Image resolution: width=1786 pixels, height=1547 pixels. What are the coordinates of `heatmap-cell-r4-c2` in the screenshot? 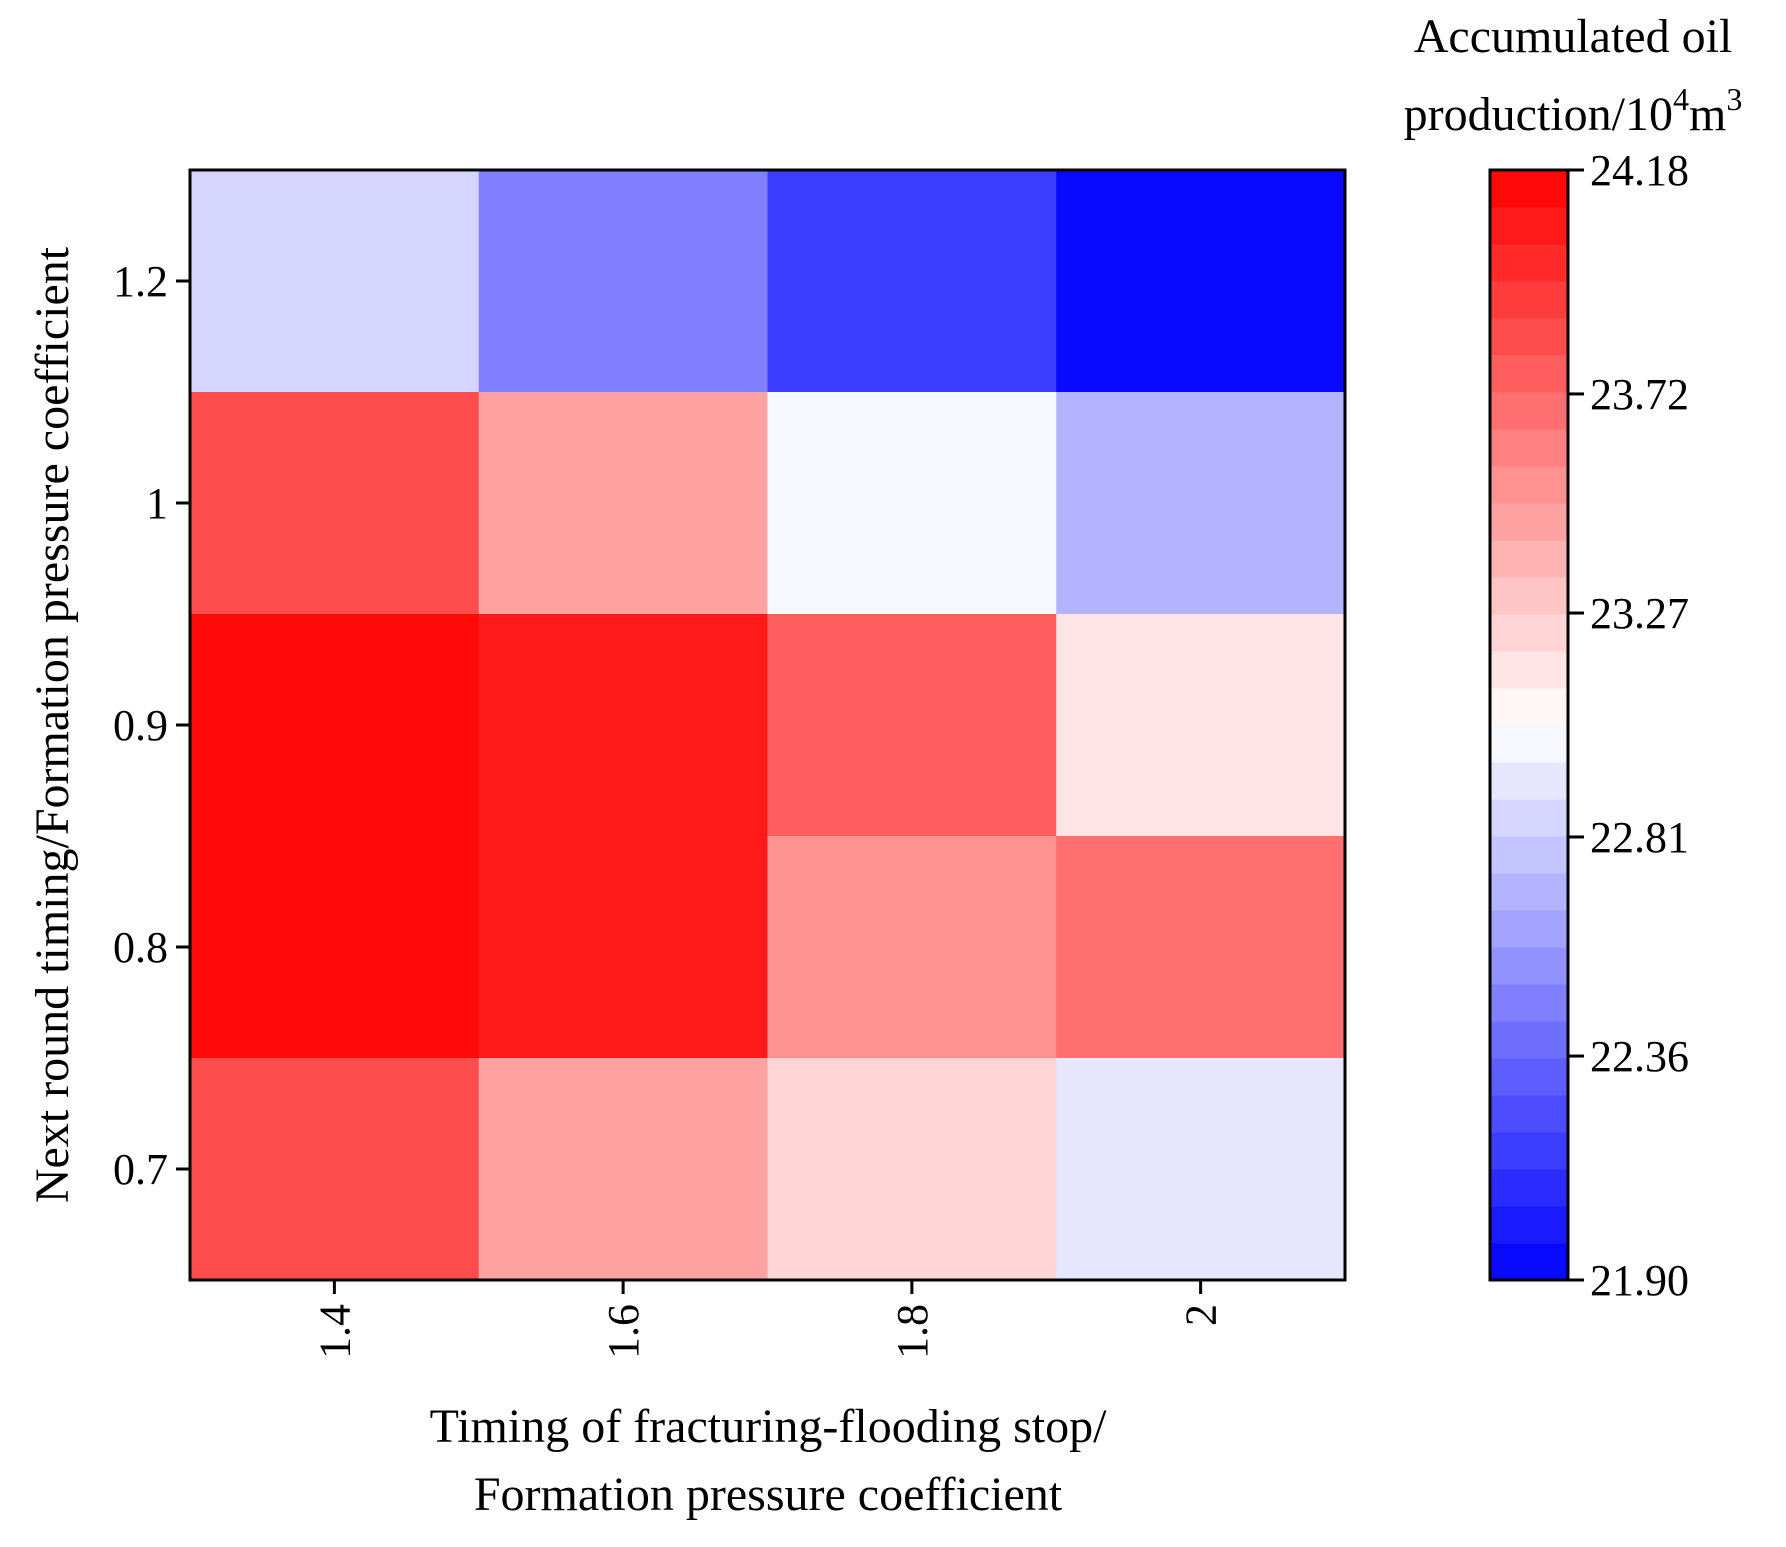 It's located at (912, 1169).